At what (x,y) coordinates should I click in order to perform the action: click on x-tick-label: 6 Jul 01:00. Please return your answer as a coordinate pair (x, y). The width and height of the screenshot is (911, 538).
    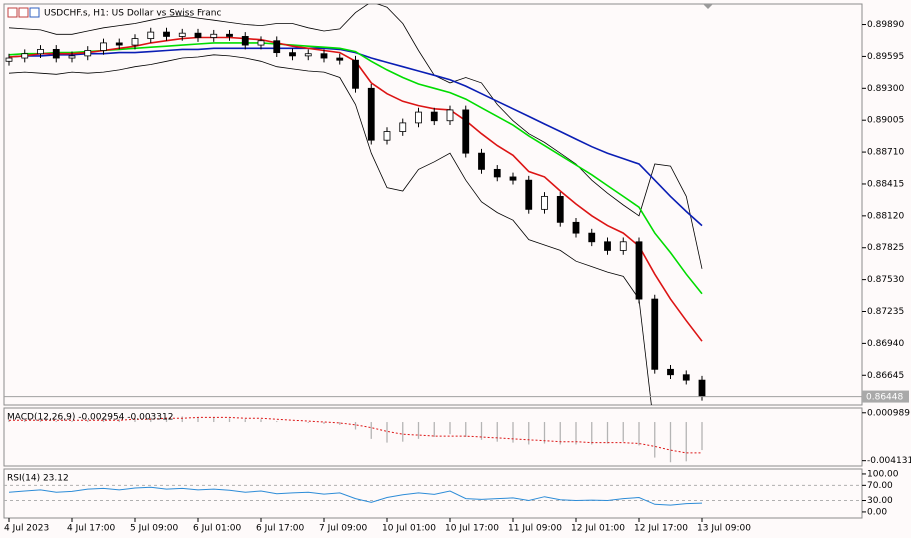
    Looking at the image, I should click on (217, 529).